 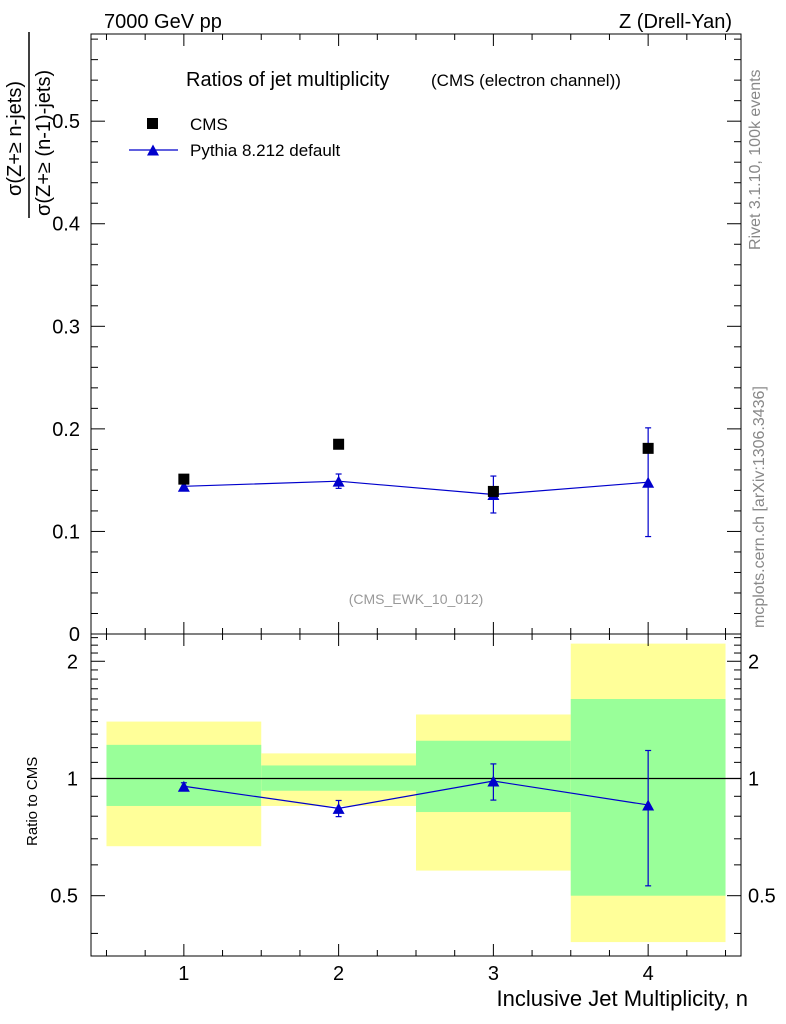 I want to click on chart-title: Ratios of jet multiplicity, so click(x=287, y=80).